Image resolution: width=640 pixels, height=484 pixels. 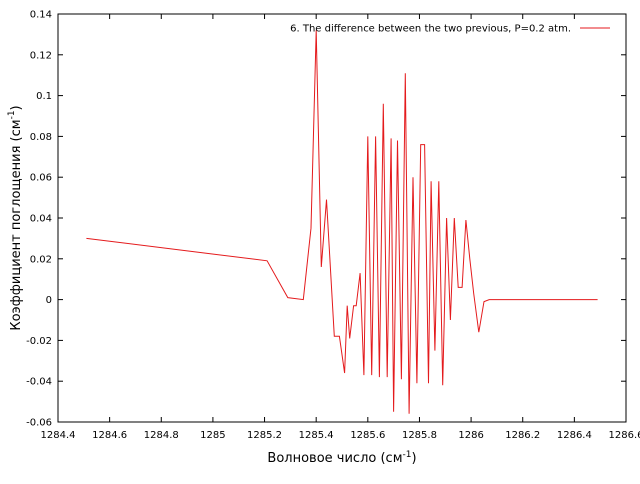 I want to click on y-tick-label: 0.08, so click(x=41, y=137).